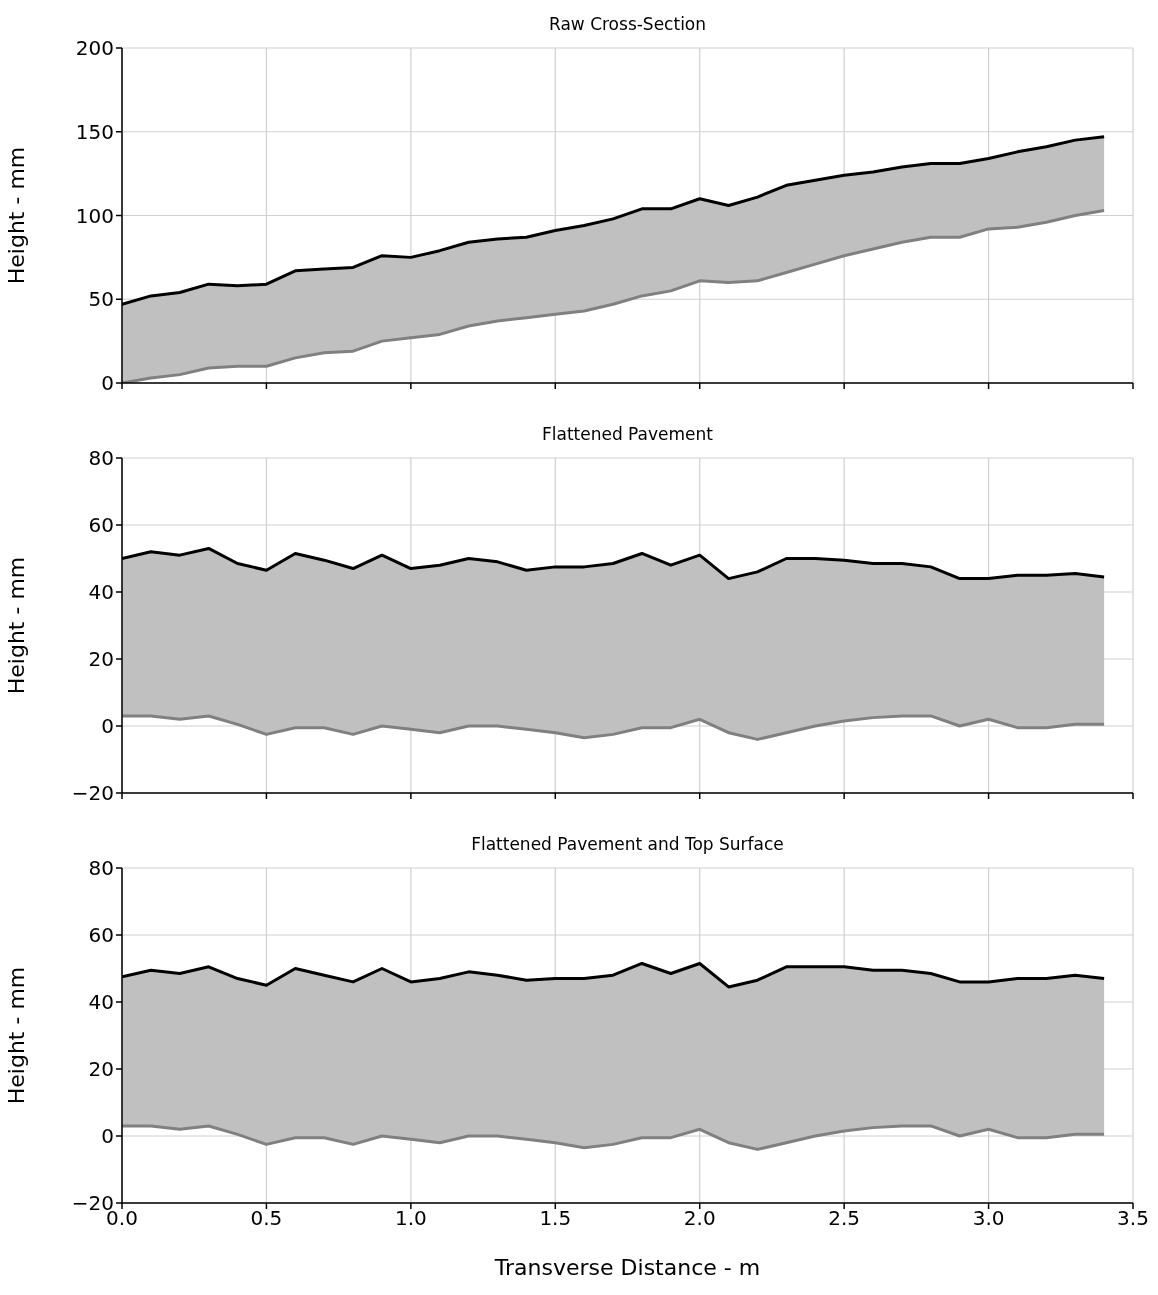  I want to click on chart-title: Raw Cross-Section, so click(627, 24).